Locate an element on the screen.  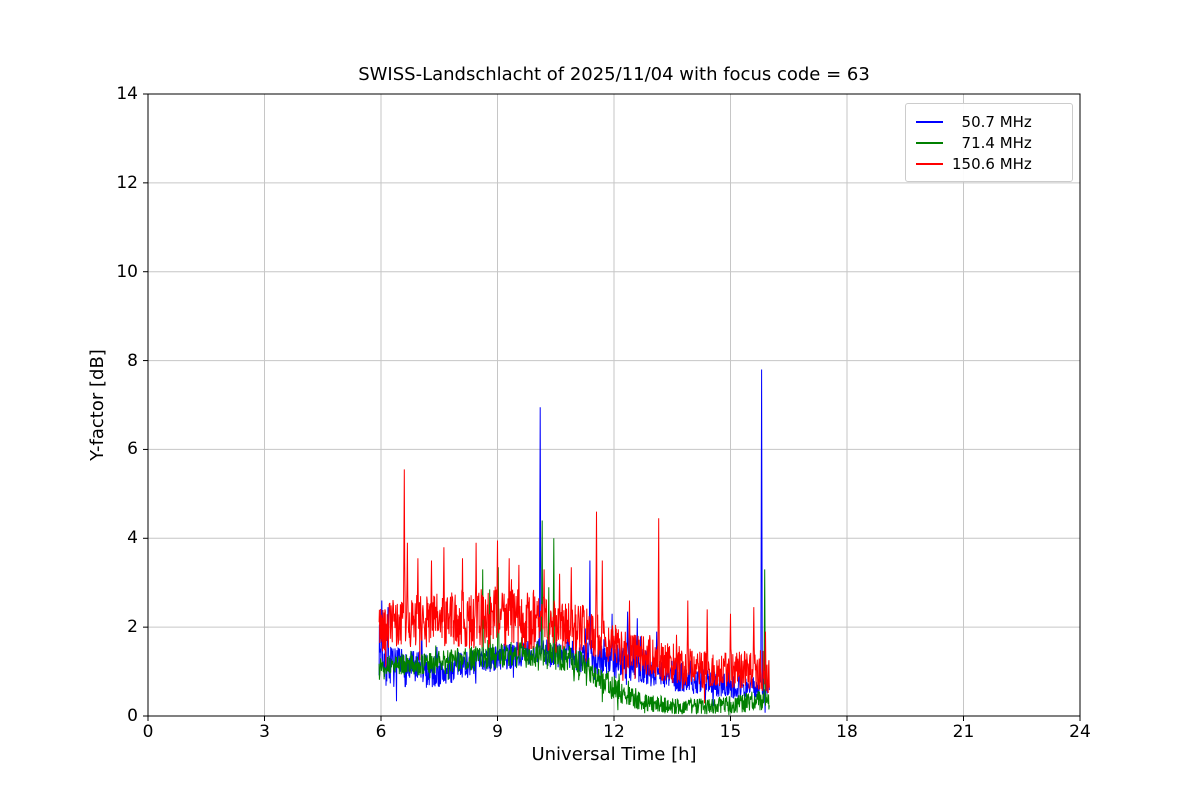
x-tick-label: 18 is located at coordinates (847, 732).